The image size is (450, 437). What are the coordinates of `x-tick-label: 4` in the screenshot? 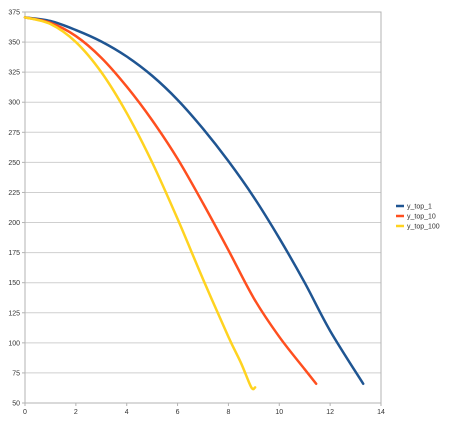 It's located at (127, 412).